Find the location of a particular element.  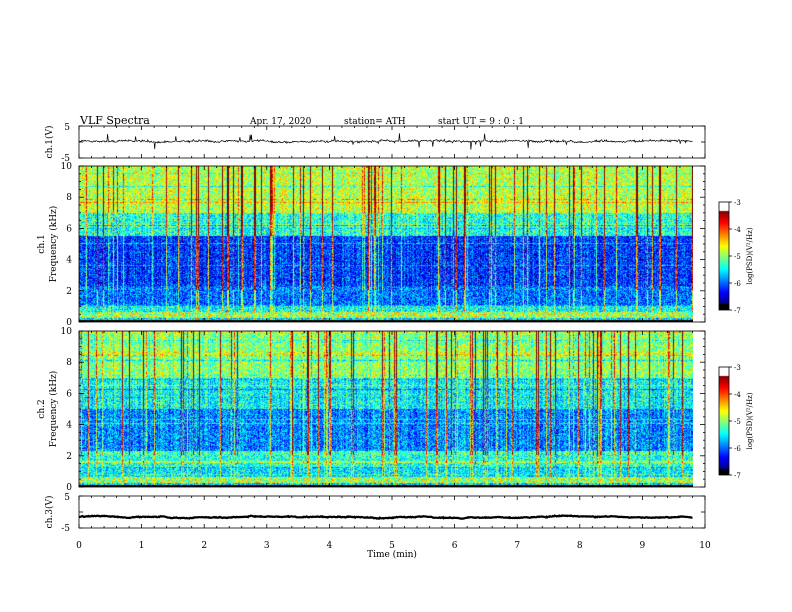

ch1-waveform-panel: 5 -5 ch.1(V) is located at coordinates (375, 143).